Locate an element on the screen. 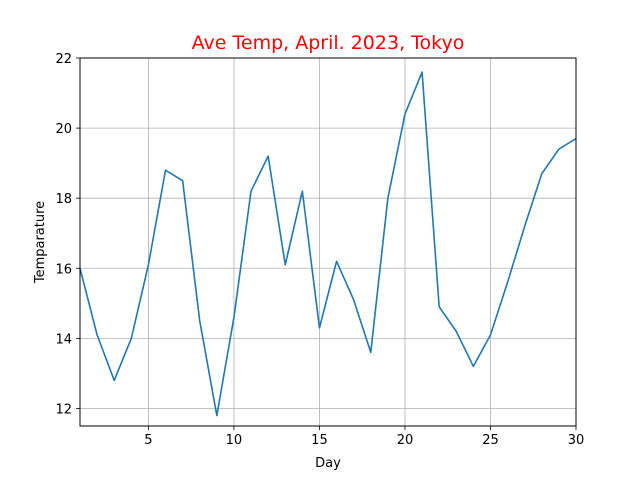 The width and height of the screenshot is (640, 480). x-tick-label: 10 is located at coordinates (234, 440).